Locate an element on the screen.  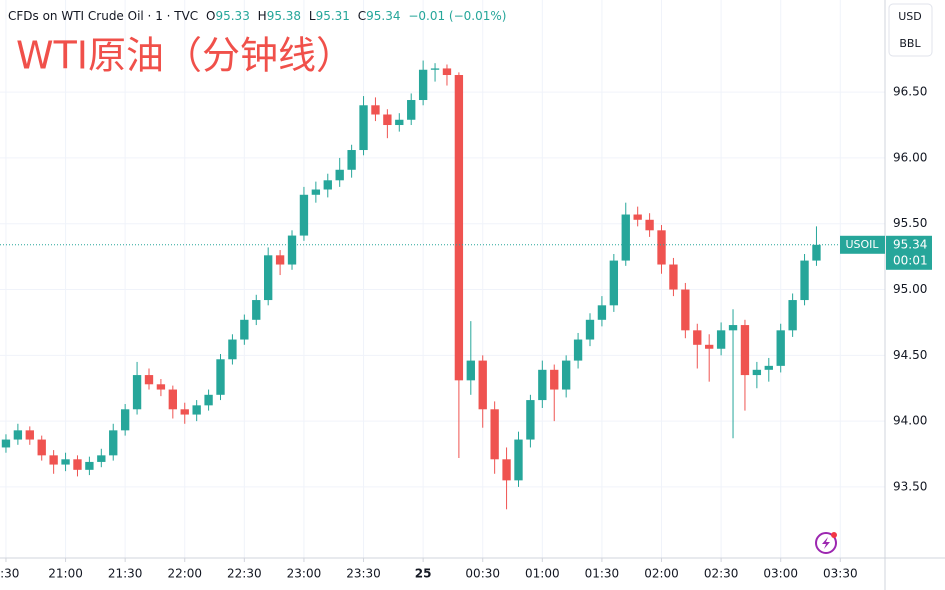
y-tick-label: 94.00 is located at coordinates (910, 421).